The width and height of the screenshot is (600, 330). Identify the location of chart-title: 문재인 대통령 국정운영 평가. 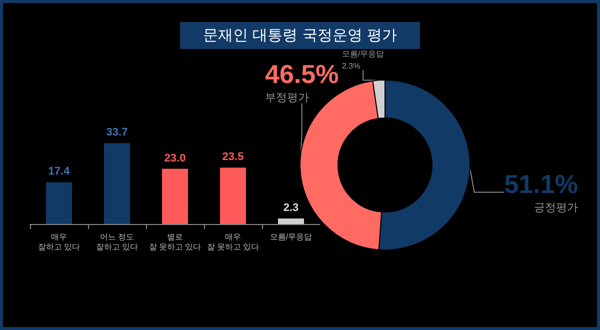
(300, 35).